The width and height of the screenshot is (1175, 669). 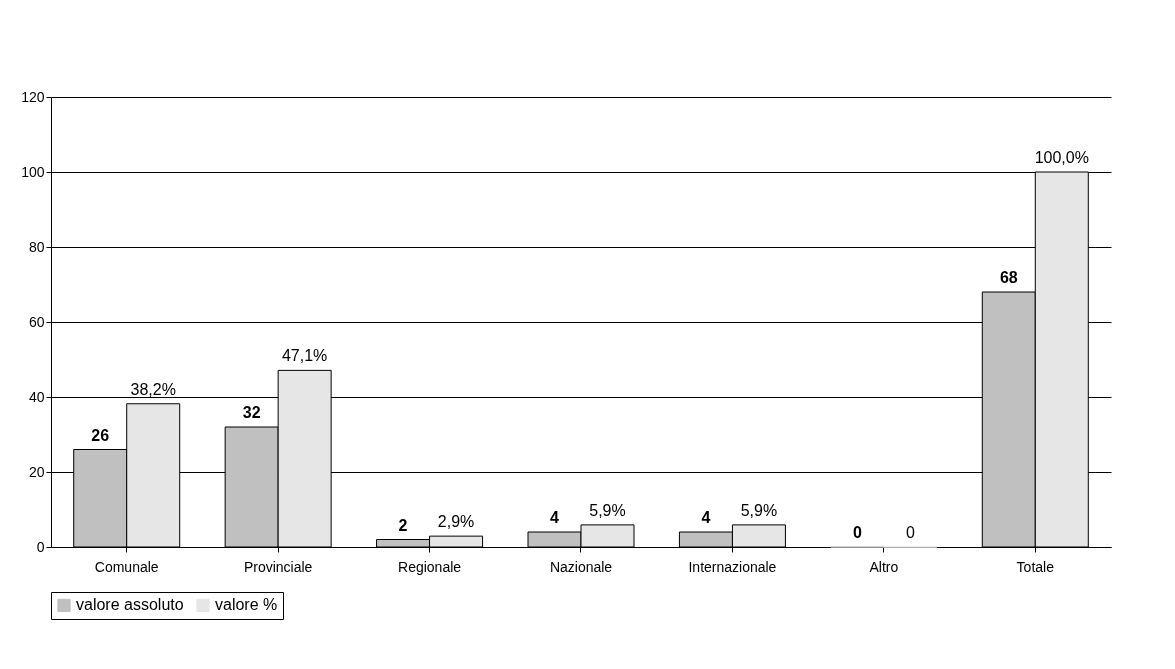 I want to click on data-label: 26, so click(x=100, y=435).